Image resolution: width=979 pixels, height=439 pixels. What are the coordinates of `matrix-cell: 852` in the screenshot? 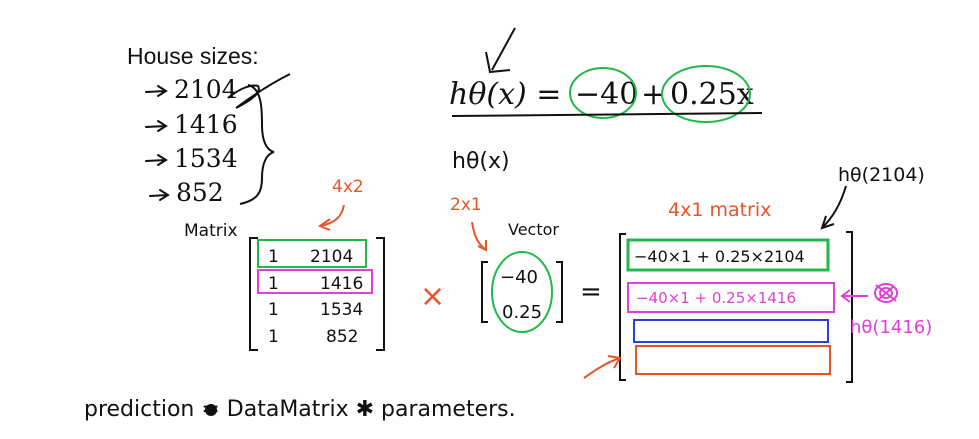 It's located at (342, 337).